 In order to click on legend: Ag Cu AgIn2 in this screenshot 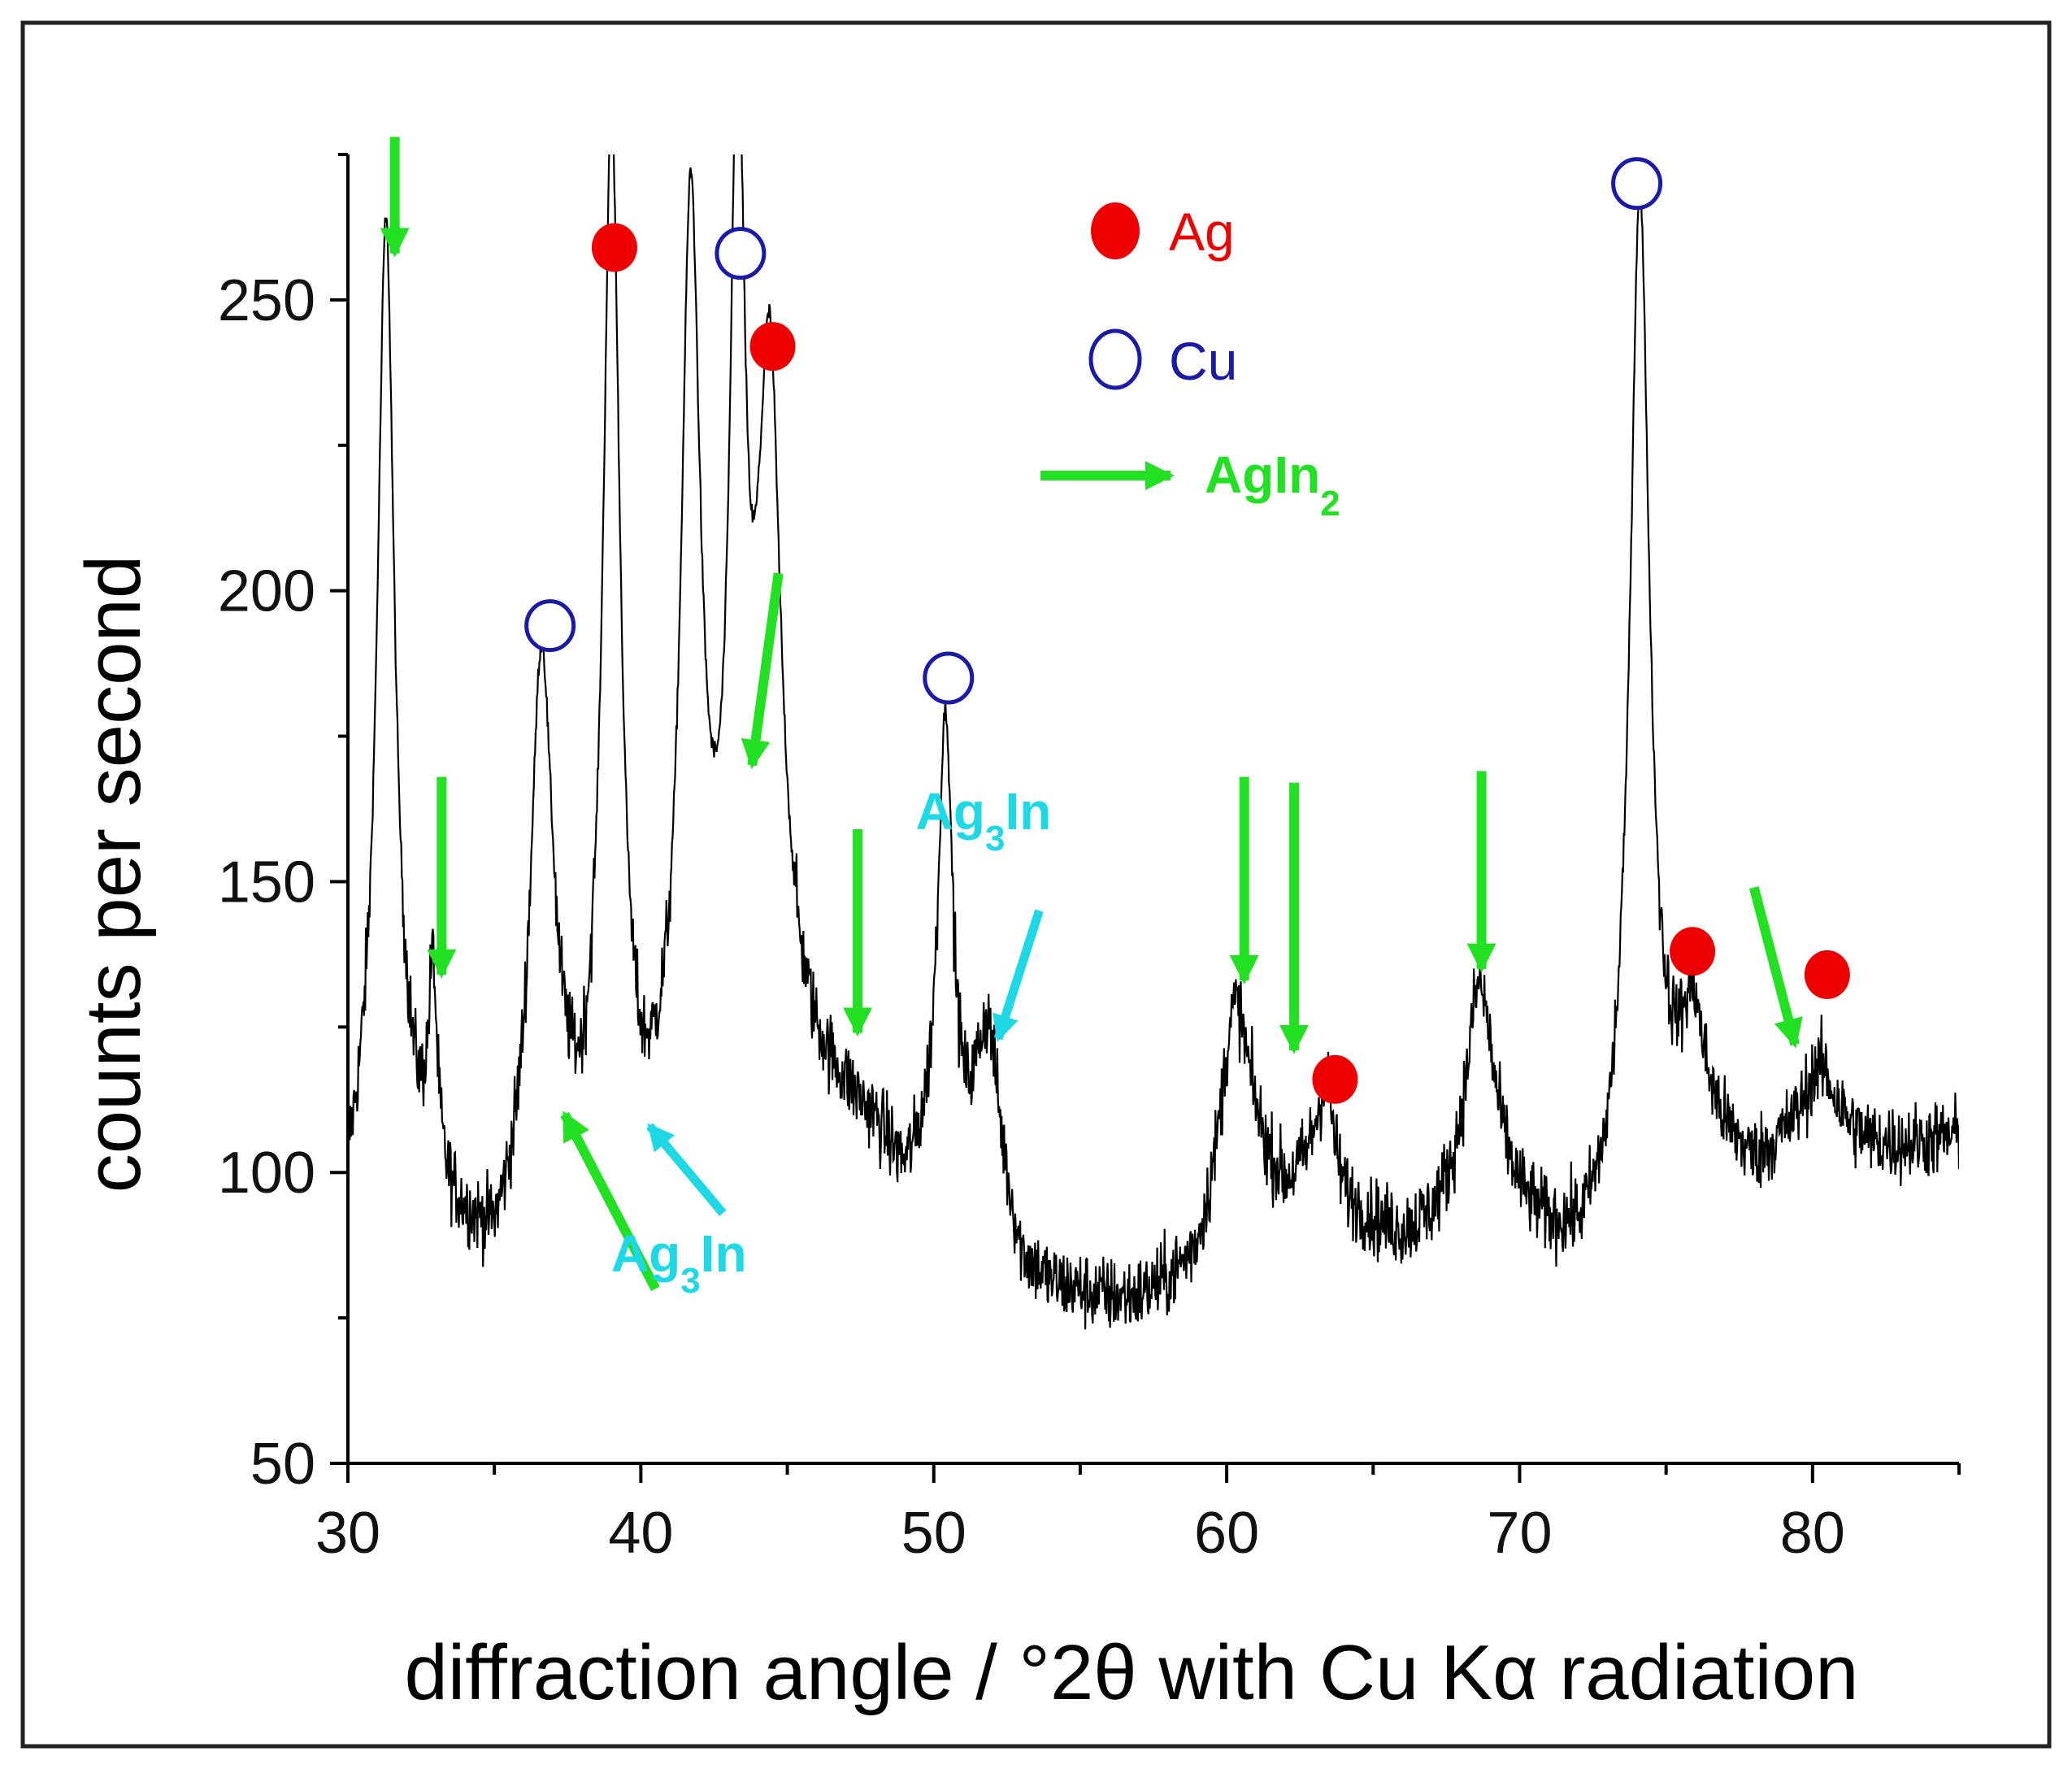, I will do `click(1190, 363)`.